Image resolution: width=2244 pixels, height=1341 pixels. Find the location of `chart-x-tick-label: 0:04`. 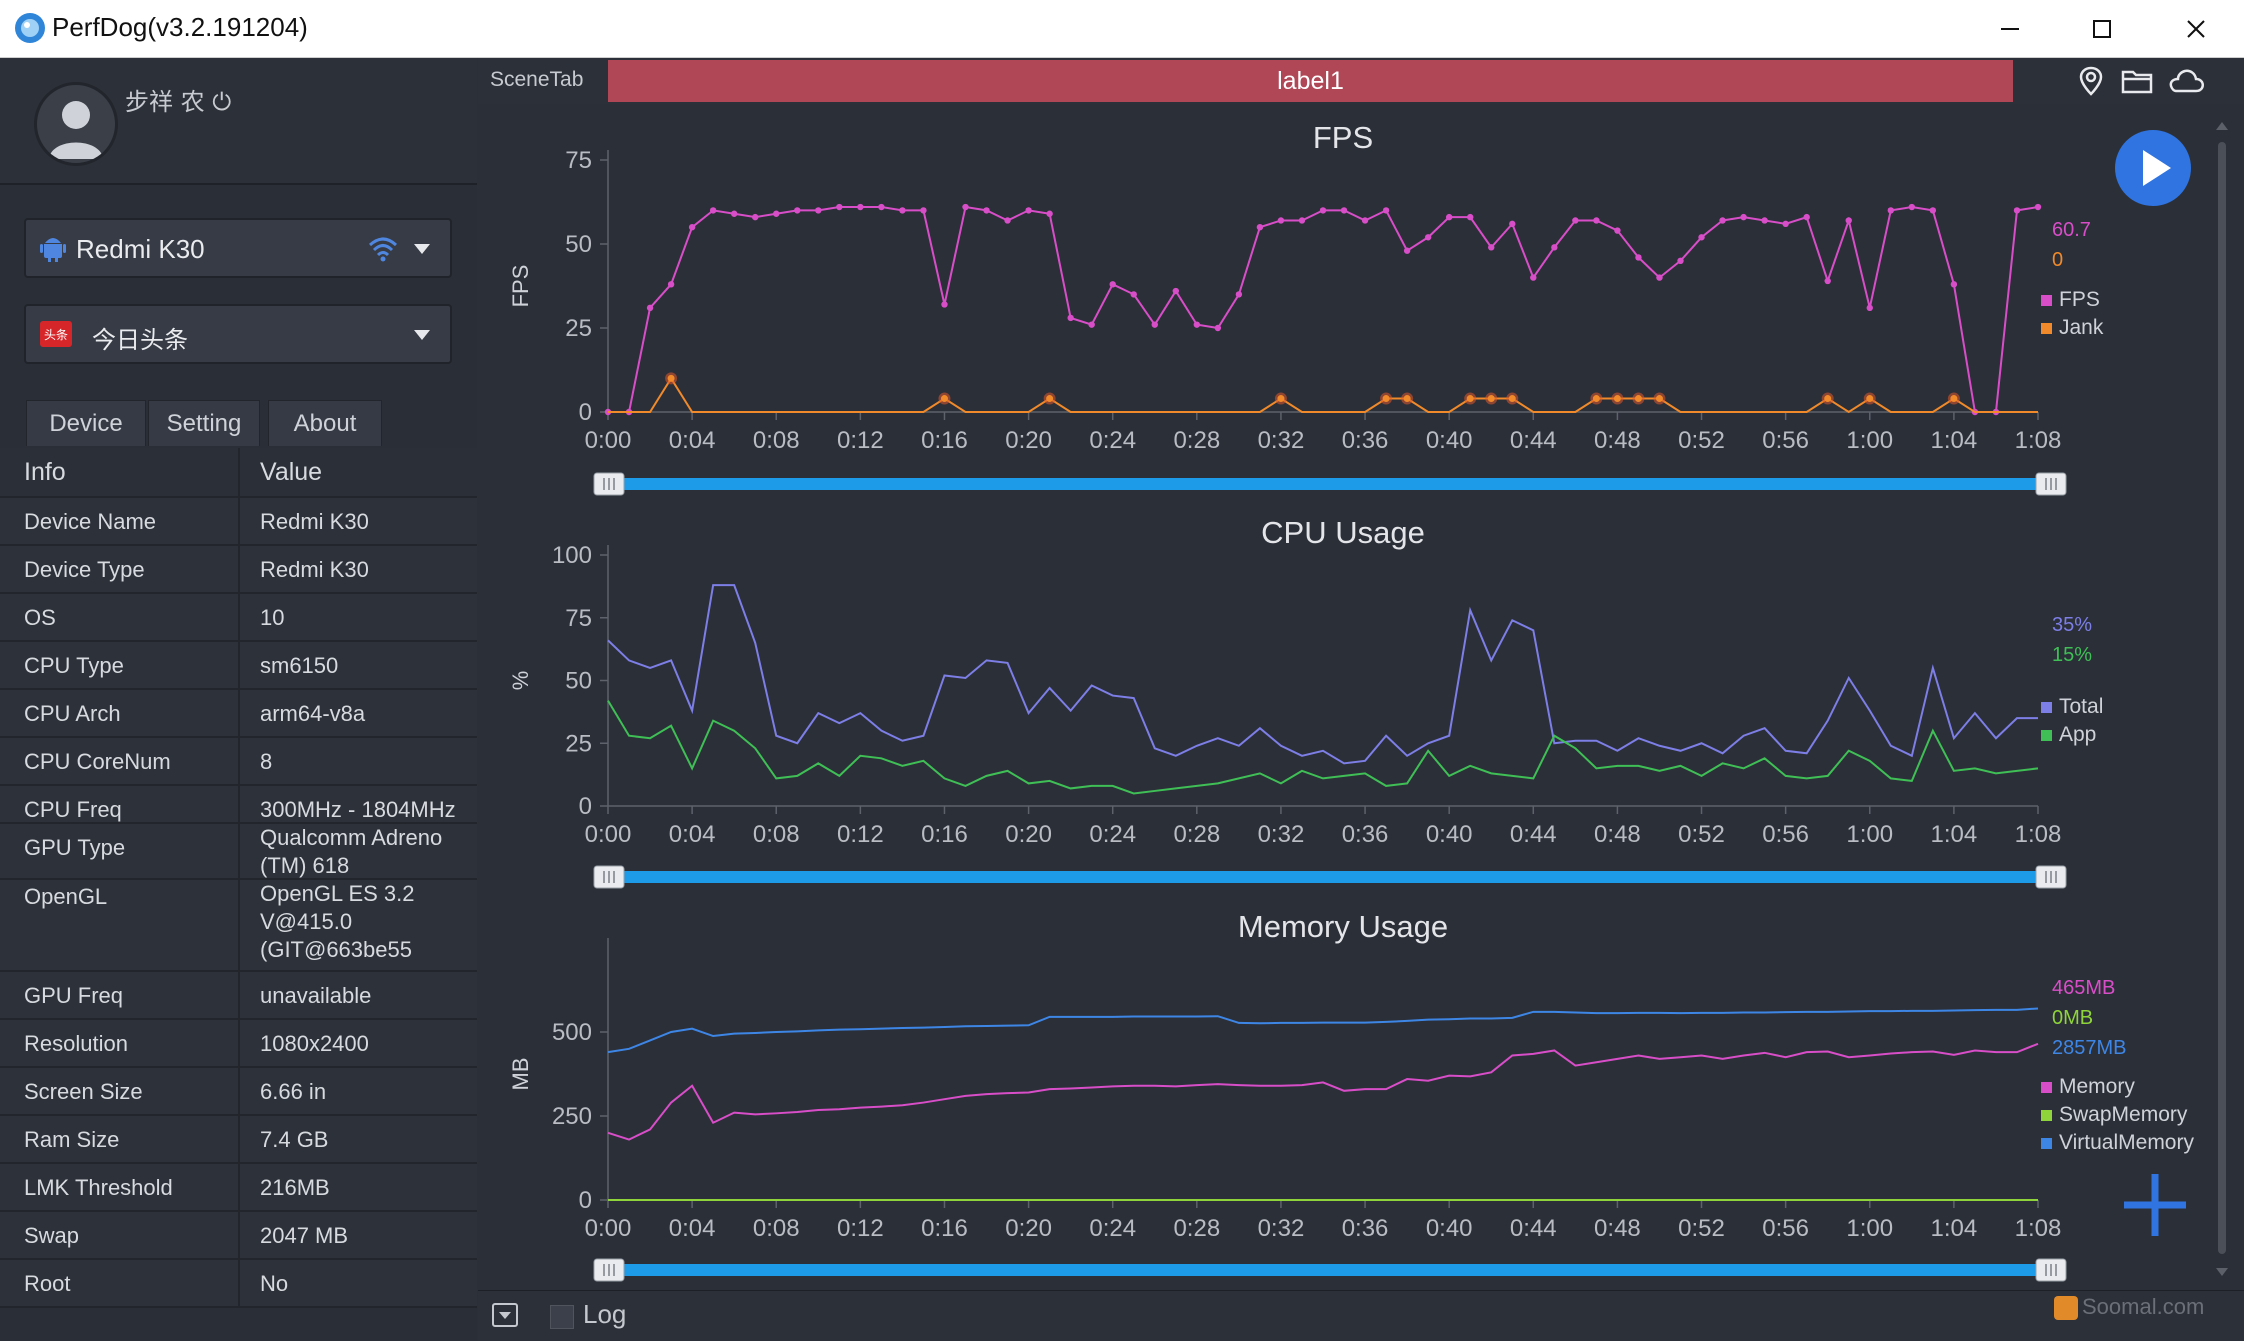

chart-x-tick-label: 0:04 is located at coordinates (692, 1228).